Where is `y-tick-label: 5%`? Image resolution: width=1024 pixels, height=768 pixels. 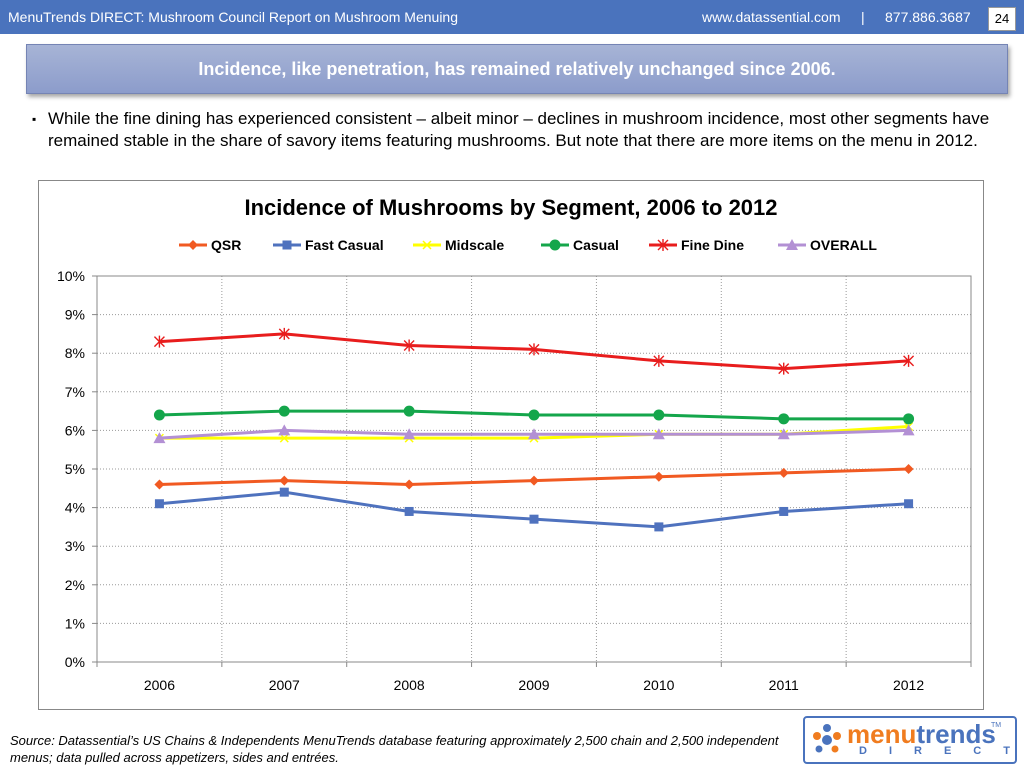 y-tick-label: 5% is located at coordinates (75, 469).